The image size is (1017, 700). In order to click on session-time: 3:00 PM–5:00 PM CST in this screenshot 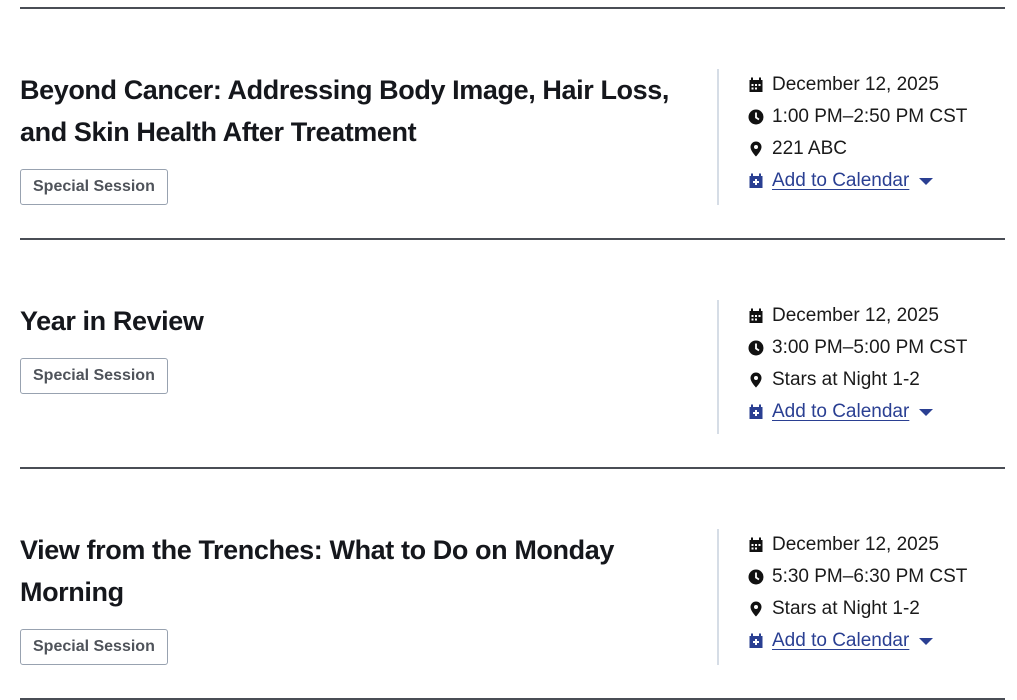, I will do `click(857, 348)`.